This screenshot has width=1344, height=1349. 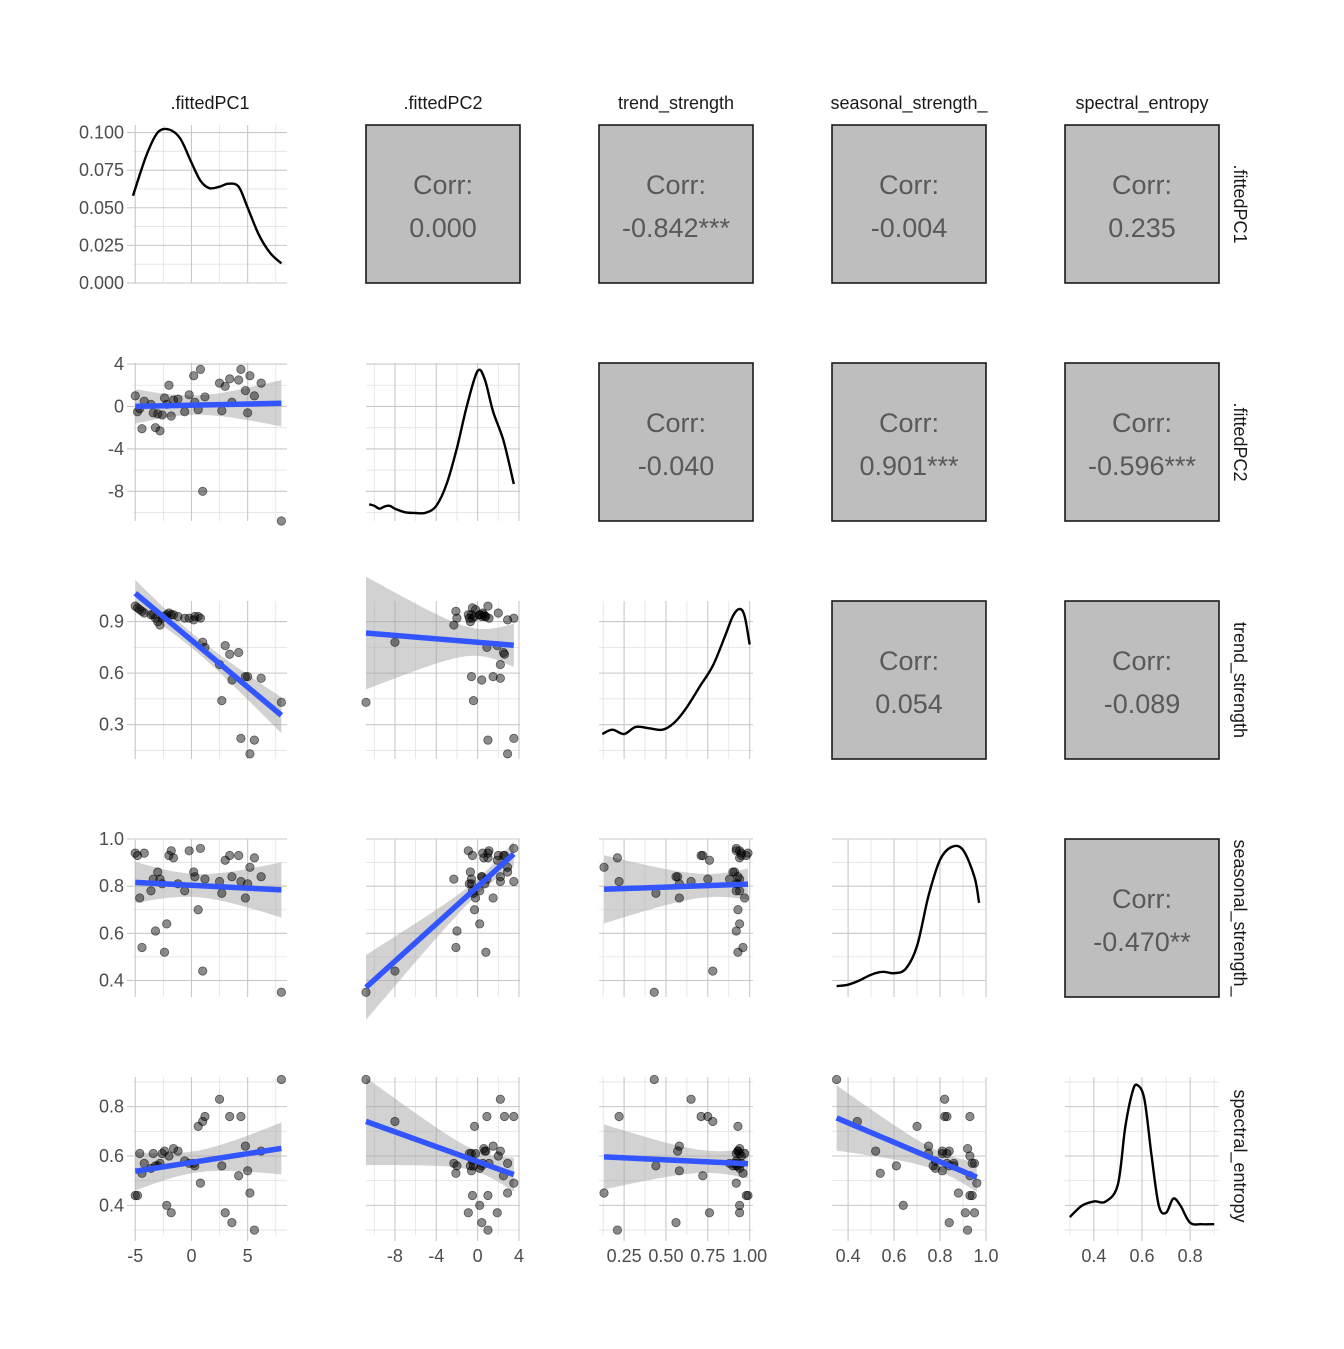 I want to click on regression-line, so click(x=208, y=654).